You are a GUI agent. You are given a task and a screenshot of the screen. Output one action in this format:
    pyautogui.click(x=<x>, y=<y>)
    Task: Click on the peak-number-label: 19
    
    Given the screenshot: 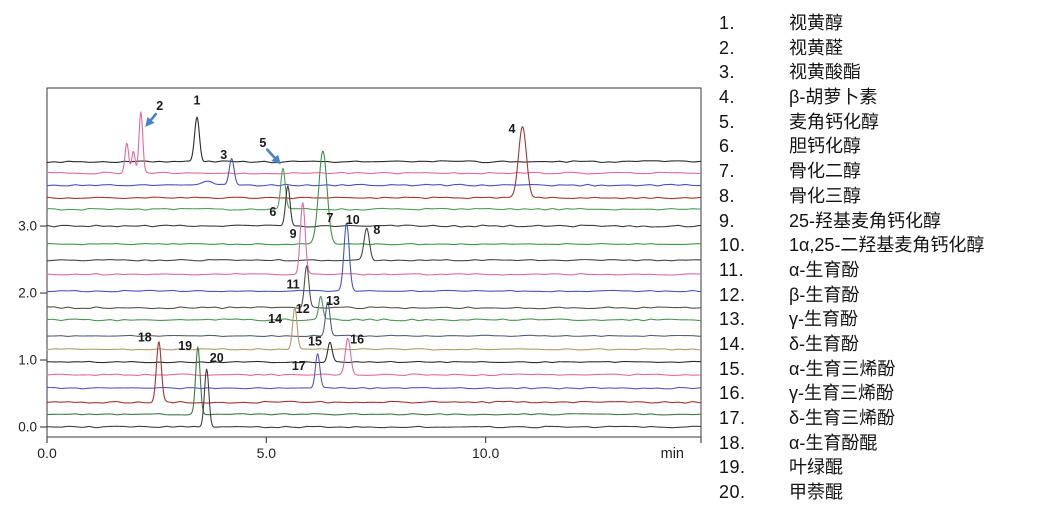 What is the action you would take?
    pyautogui.click(x=185, y=346)
    